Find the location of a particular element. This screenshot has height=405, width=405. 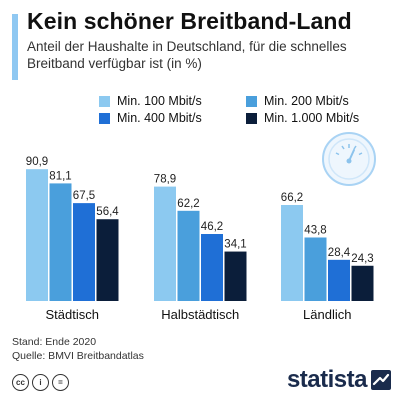

value-label-halbst-dtisch-min-100-mbit-s: 78,9 is located at coordinates (165, 180).